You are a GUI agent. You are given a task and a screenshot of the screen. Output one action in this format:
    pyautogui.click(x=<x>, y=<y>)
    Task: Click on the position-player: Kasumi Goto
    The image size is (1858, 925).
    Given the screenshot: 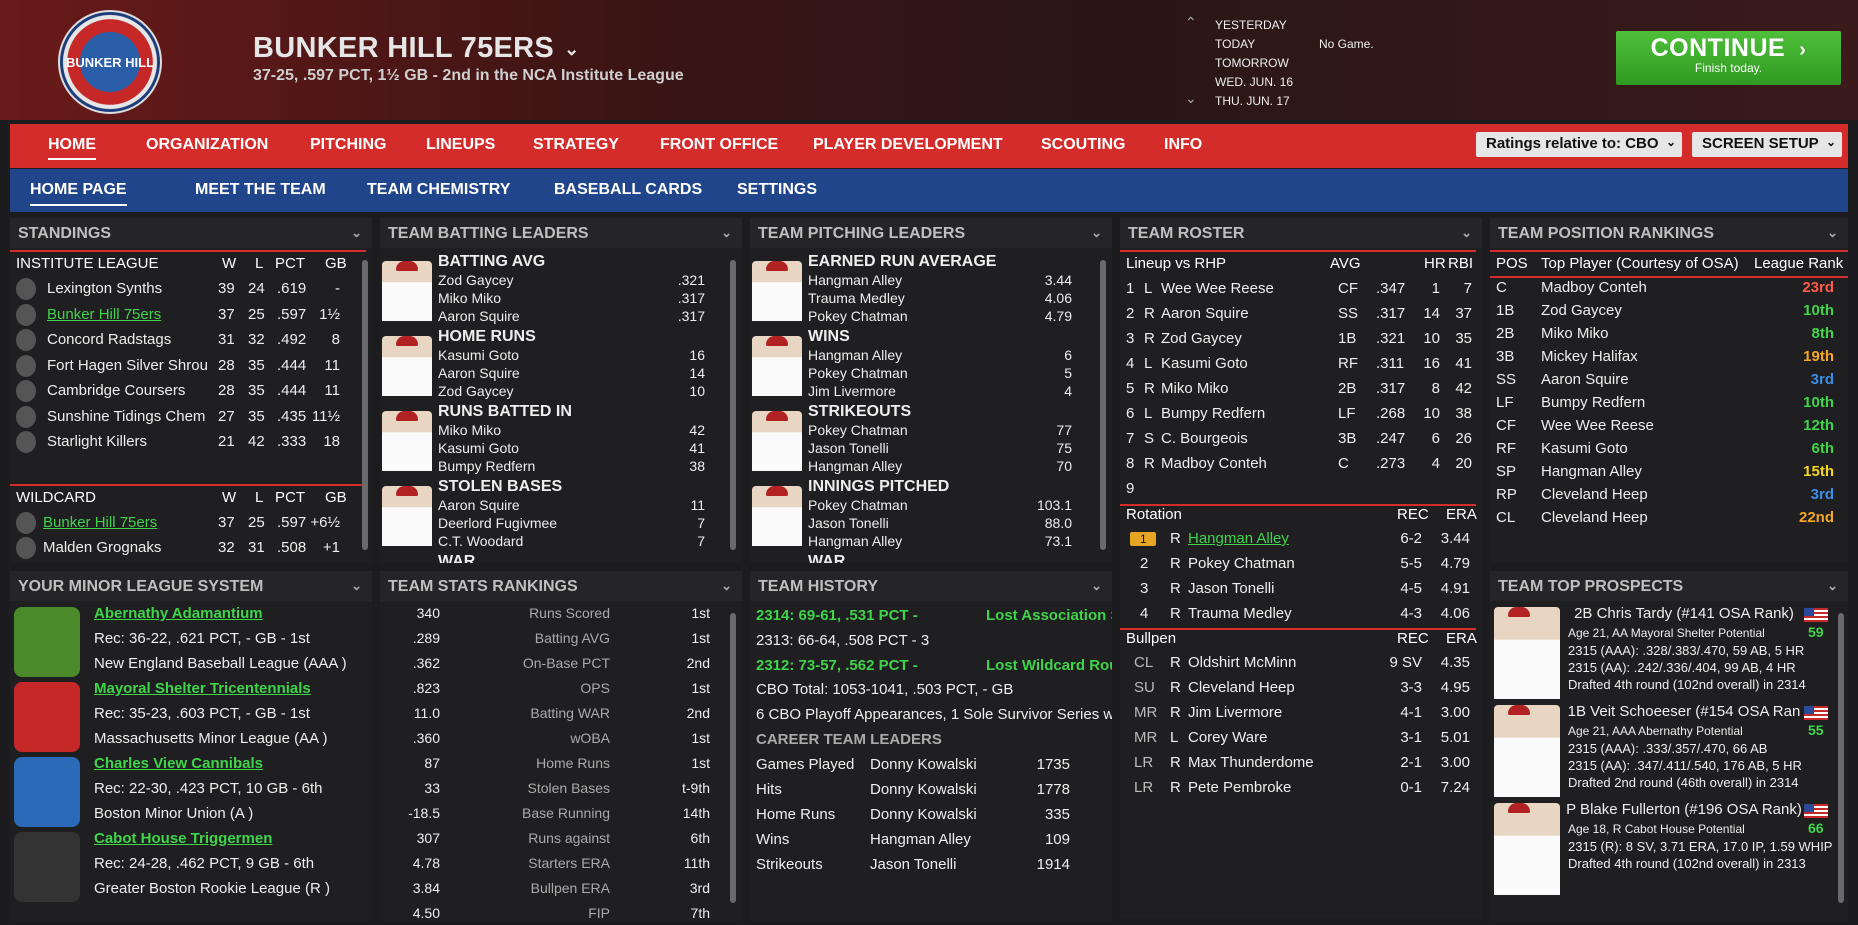 What is the action you would take?
    pyautogui.click(x=1584, y=448)
    